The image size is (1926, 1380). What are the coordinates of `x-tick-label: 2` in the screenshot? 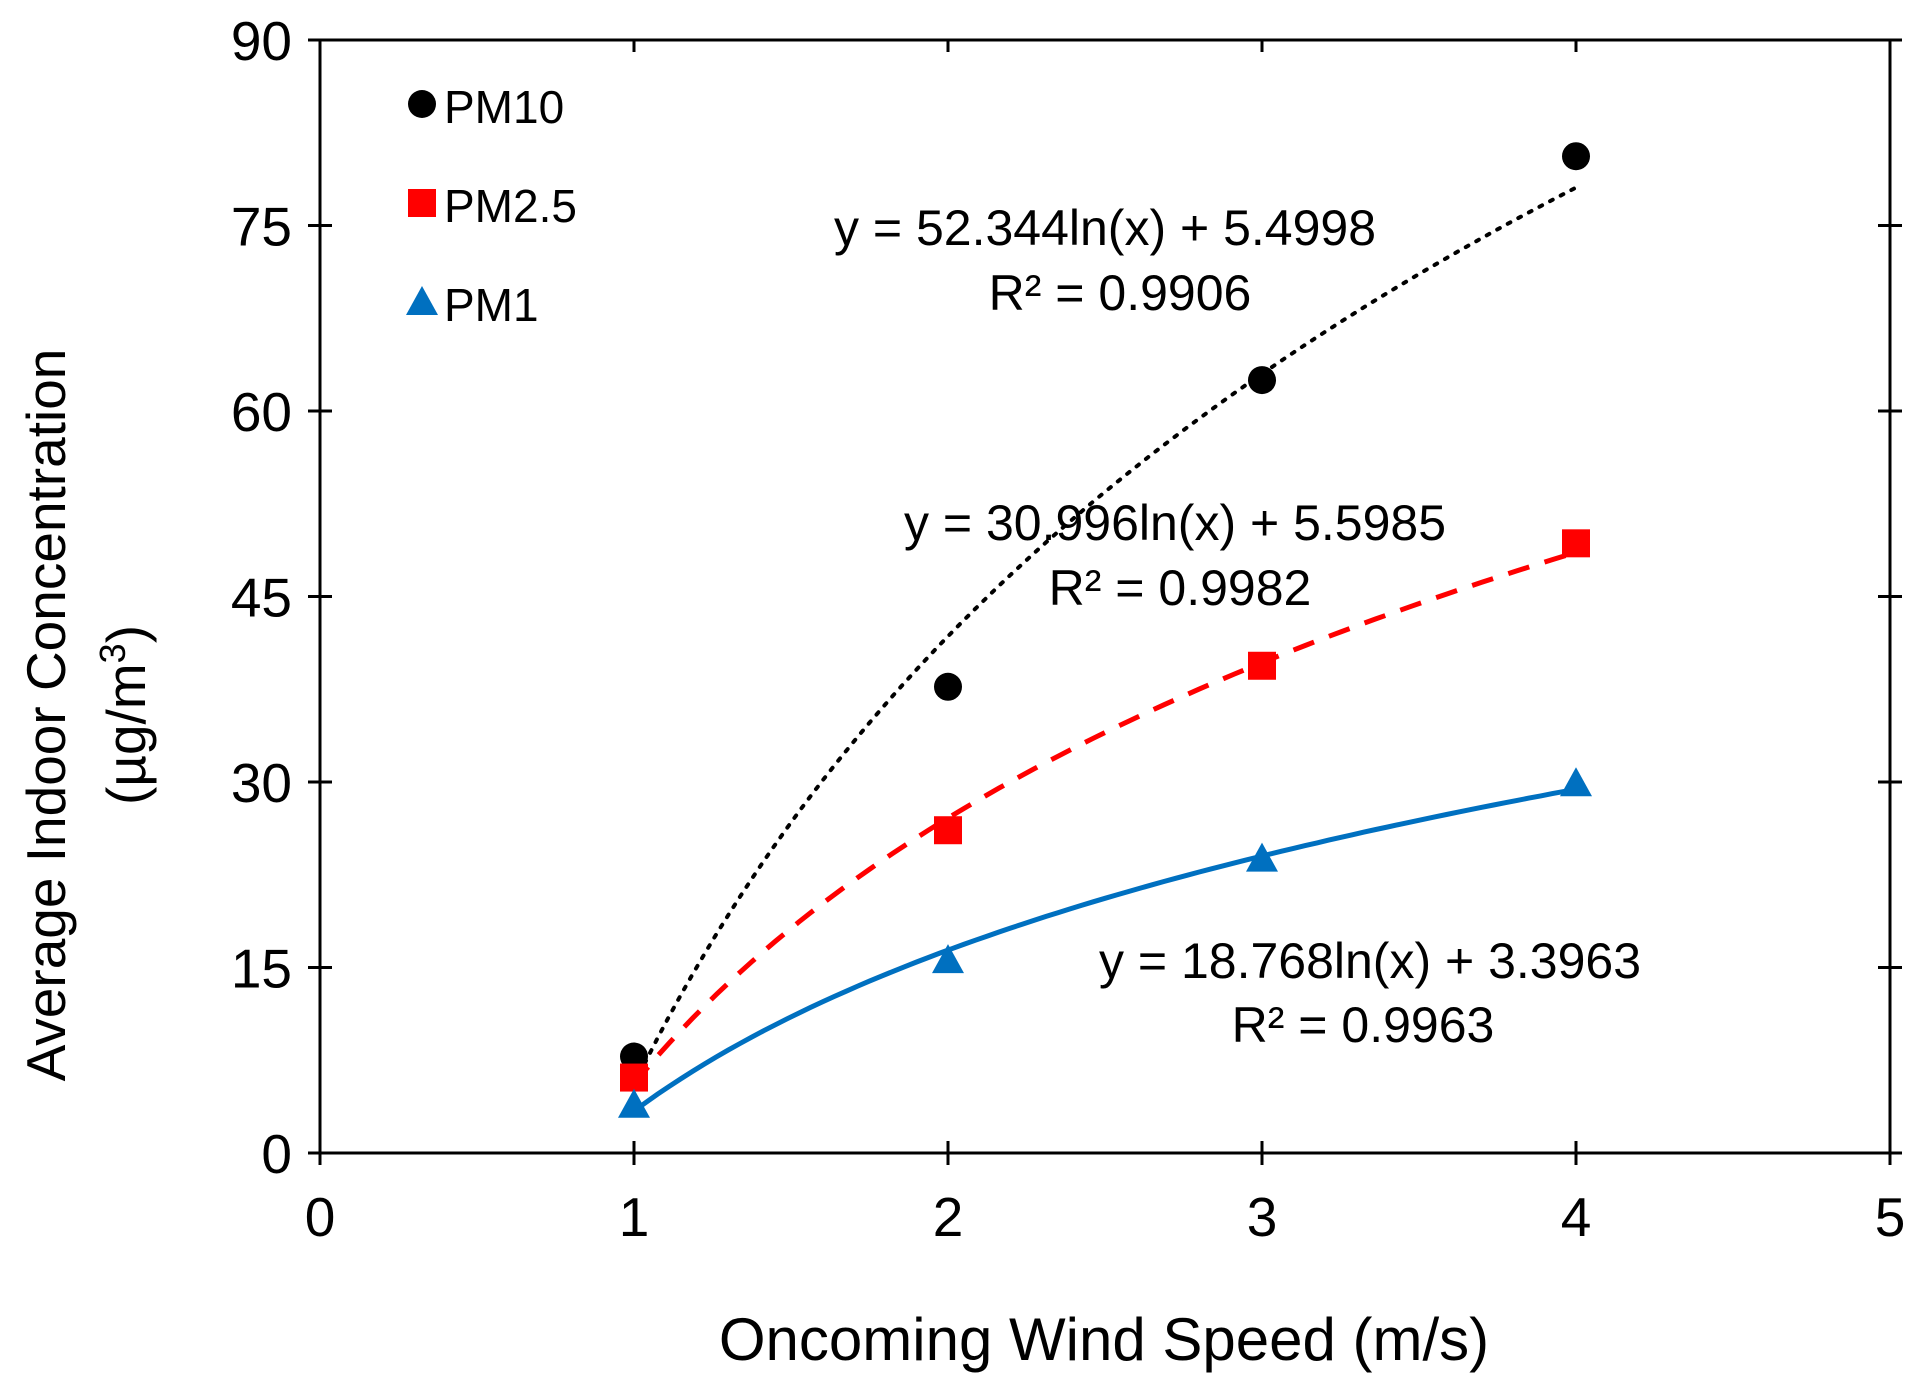 It's located at (948, 1217).